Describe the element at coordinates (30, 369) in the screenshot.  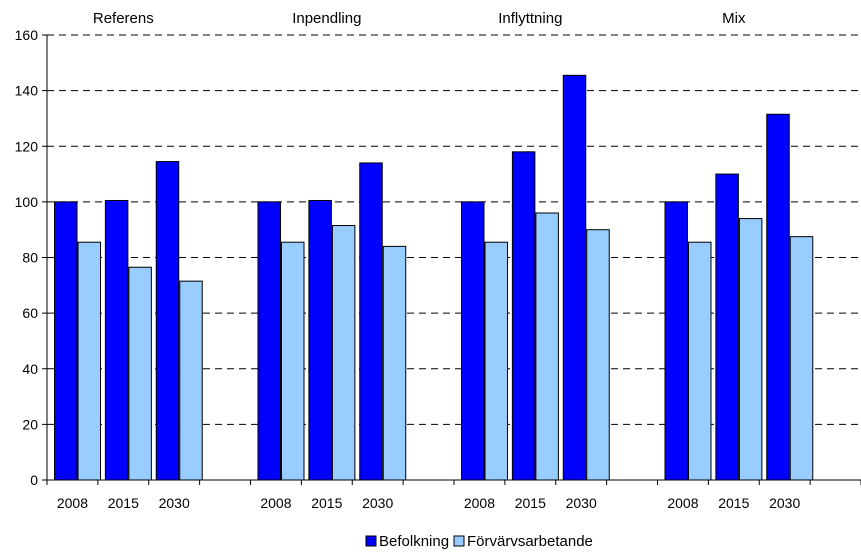
I see `y-tick-label: 40` at that location.